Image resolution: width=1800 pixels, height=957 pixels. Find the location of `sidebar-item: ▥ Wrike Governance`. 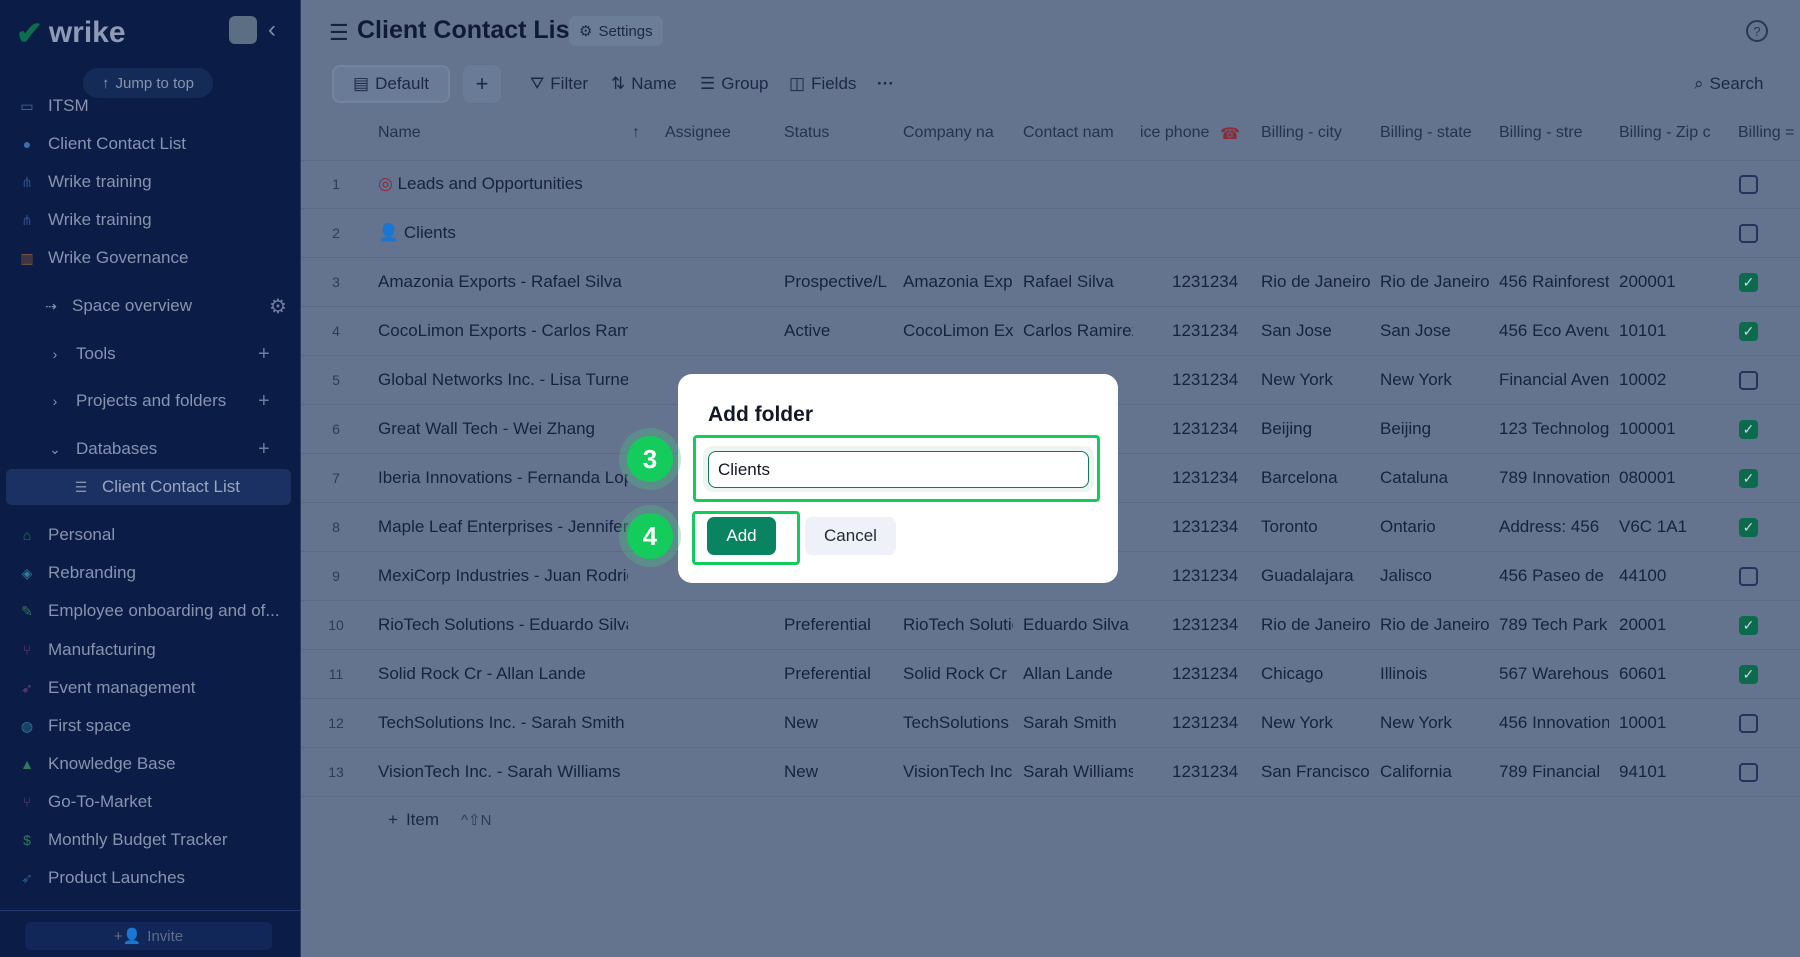

sidebar-item: ▥ Wrike Governance is located at coordinates (103, 258).